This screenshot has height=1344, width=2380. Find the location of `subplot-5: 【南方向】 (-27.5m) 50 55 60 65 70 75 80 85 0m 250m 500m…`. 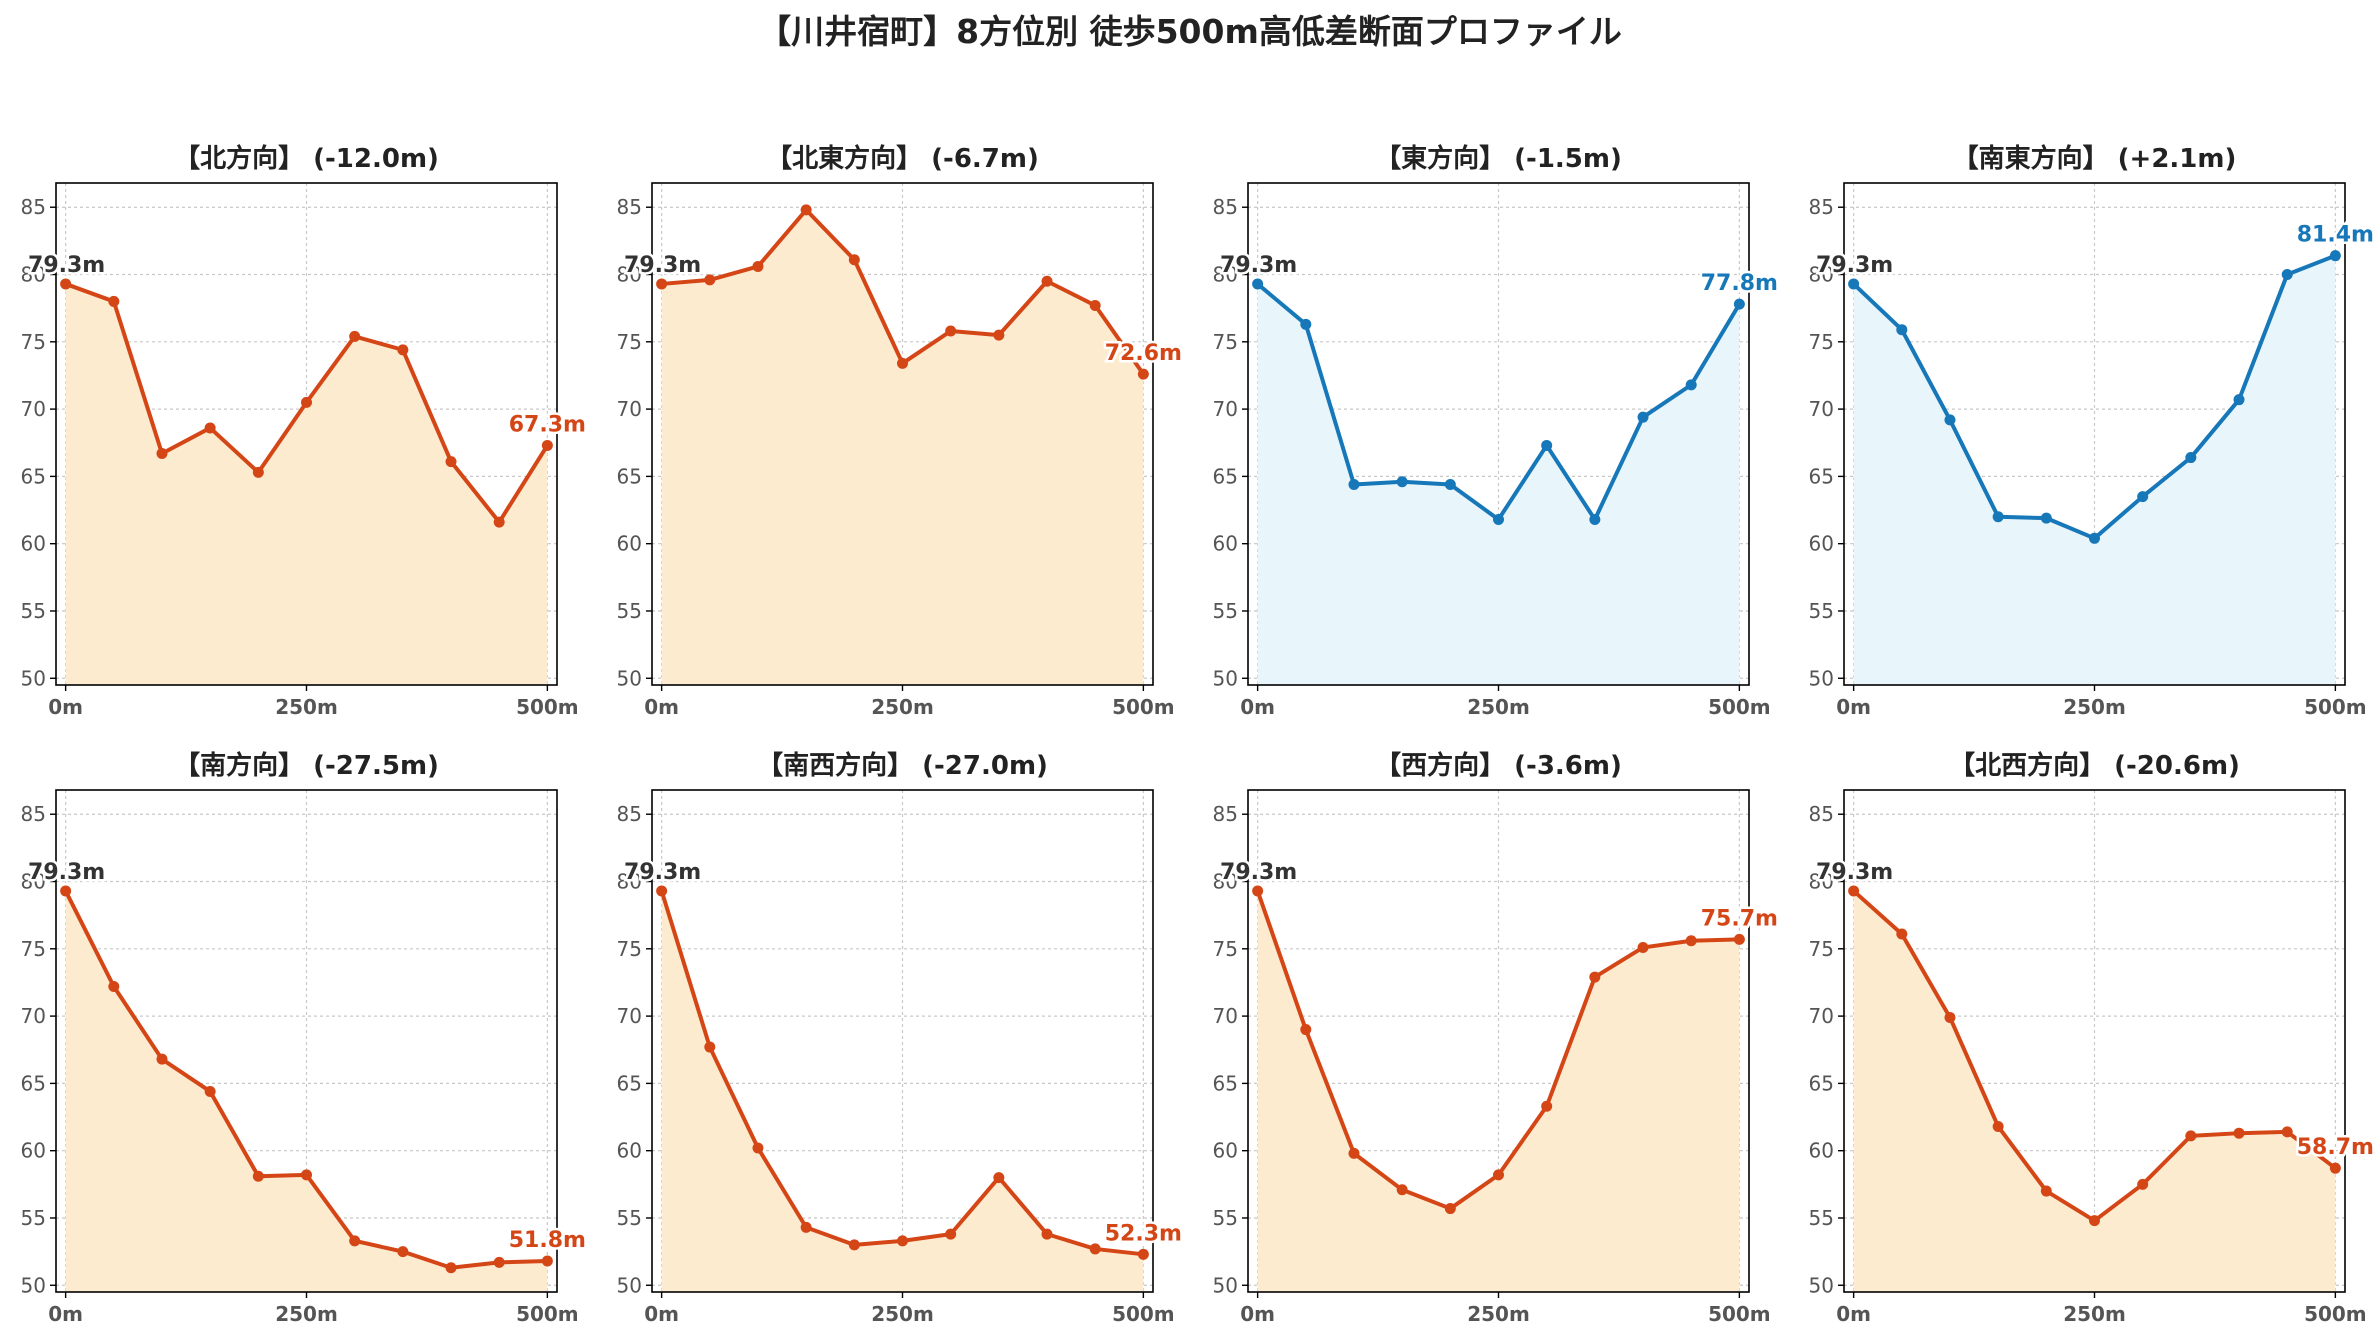

subplot-5: 【南方向】 (-27.5m) 50 55 60 65 70 75 80 85 0m 250m 500m… is located at coordinates (305, 1038).